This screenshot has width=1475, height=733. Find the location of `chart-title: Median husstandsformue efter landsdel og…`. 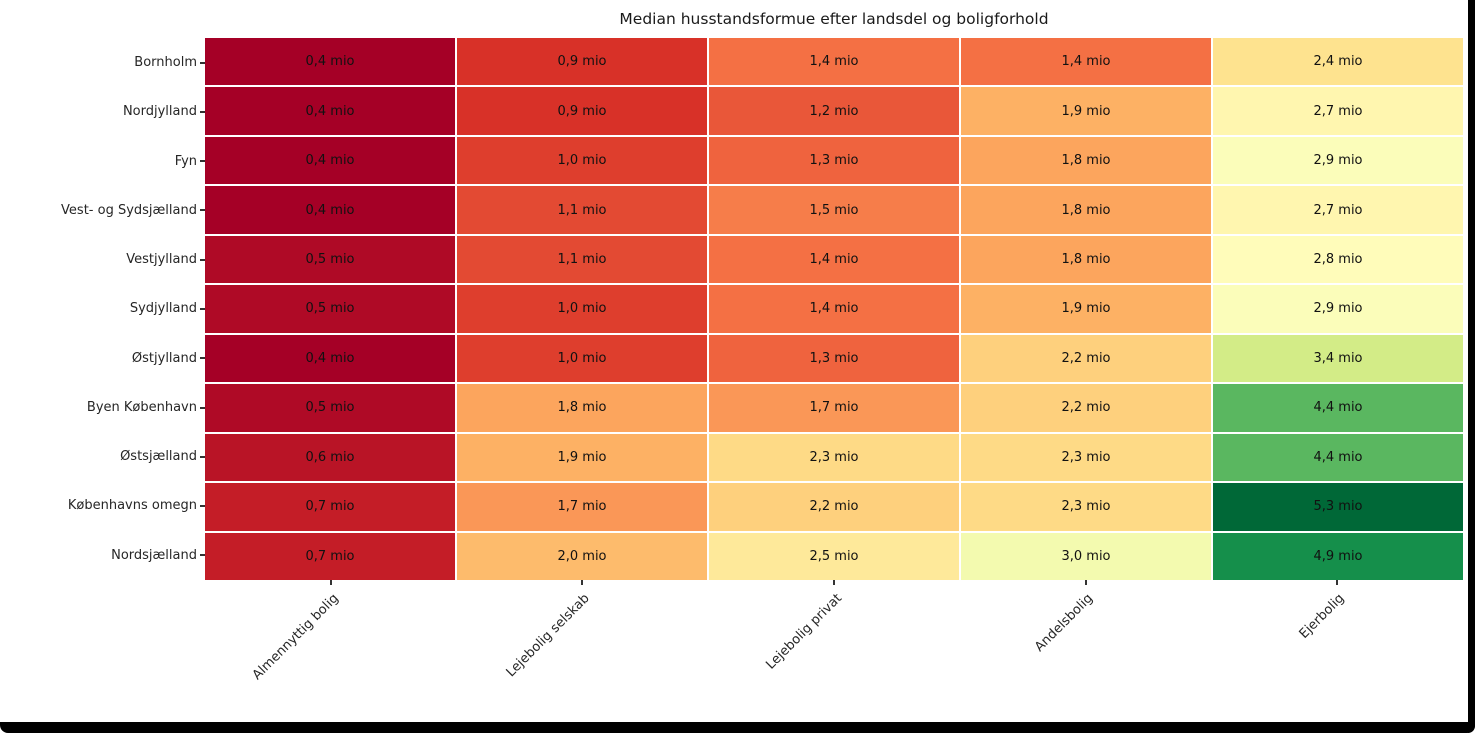

chart-title: Median husstandsformue efter landsdel og… is located at coordinates (834, 19).